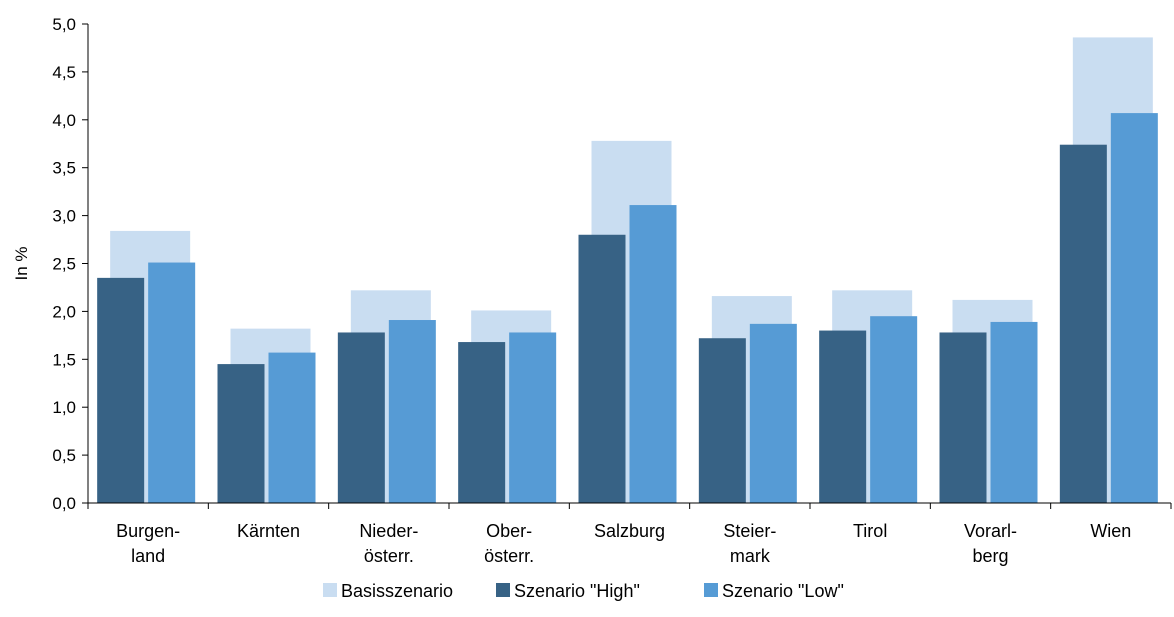 This screenshot has width=1174, height=617. Describe the element at coordinates (1110, 531) in the screenshot. I see `x-tick-label: Wien` at that location.